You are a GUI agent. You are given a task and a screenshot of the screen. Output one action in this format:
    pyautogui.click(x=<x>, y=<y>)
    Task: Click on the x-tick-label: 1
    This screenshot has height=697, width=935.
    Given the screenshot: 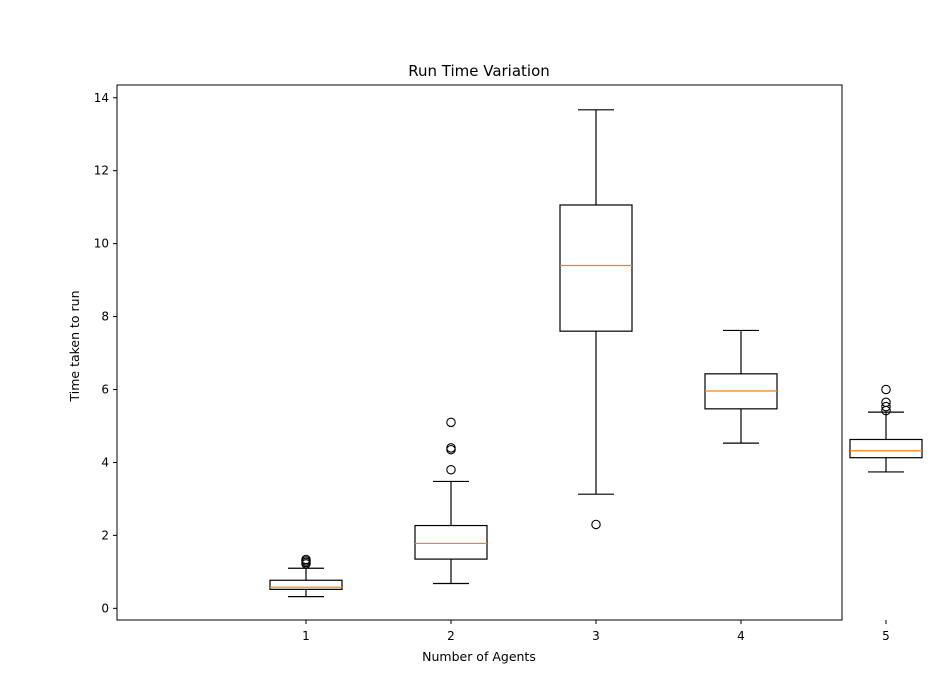 What is the action you would take?
    pyautogui.click(x=306, y=636)
    